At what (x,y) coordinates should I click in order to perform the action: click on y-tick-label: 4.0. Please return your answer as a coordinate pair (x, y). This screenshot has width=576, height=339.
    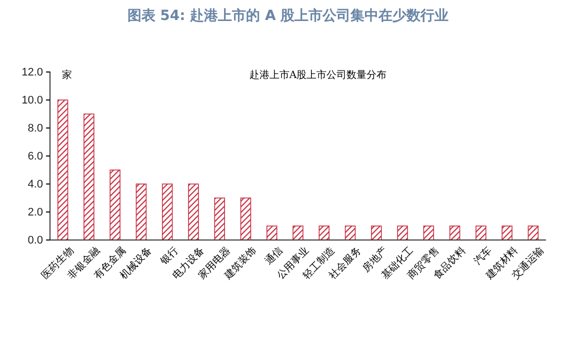
    Looking at the image, I should click on (35, 184).